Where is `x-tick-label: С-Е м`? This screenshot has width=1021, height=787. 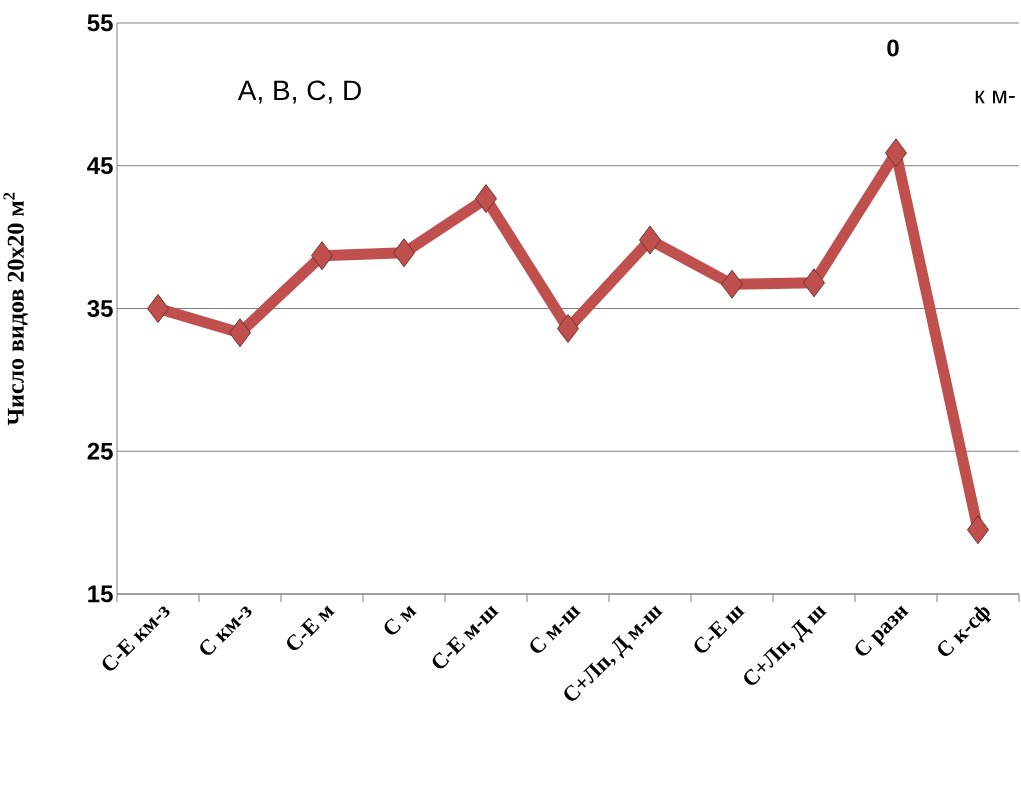
x-tick-label: С-Е м is located at coordinates (311, 627).